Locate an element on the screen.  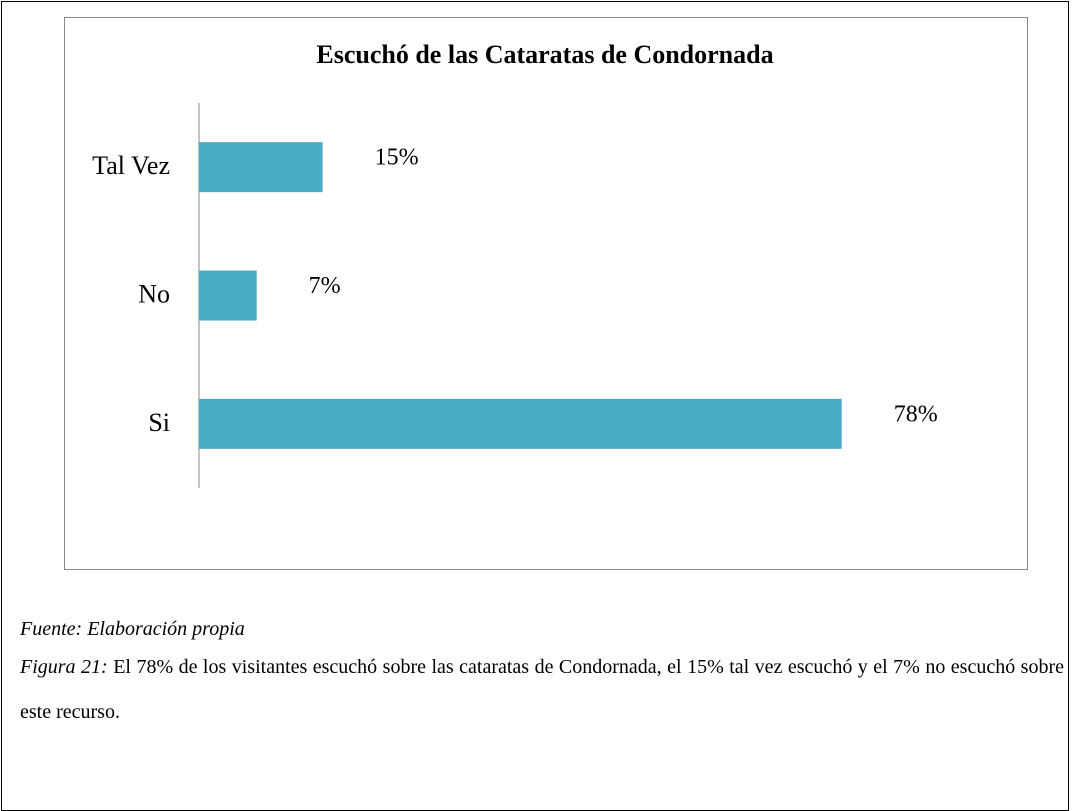
y-tick-label: No is located at coordinates (154, 293).